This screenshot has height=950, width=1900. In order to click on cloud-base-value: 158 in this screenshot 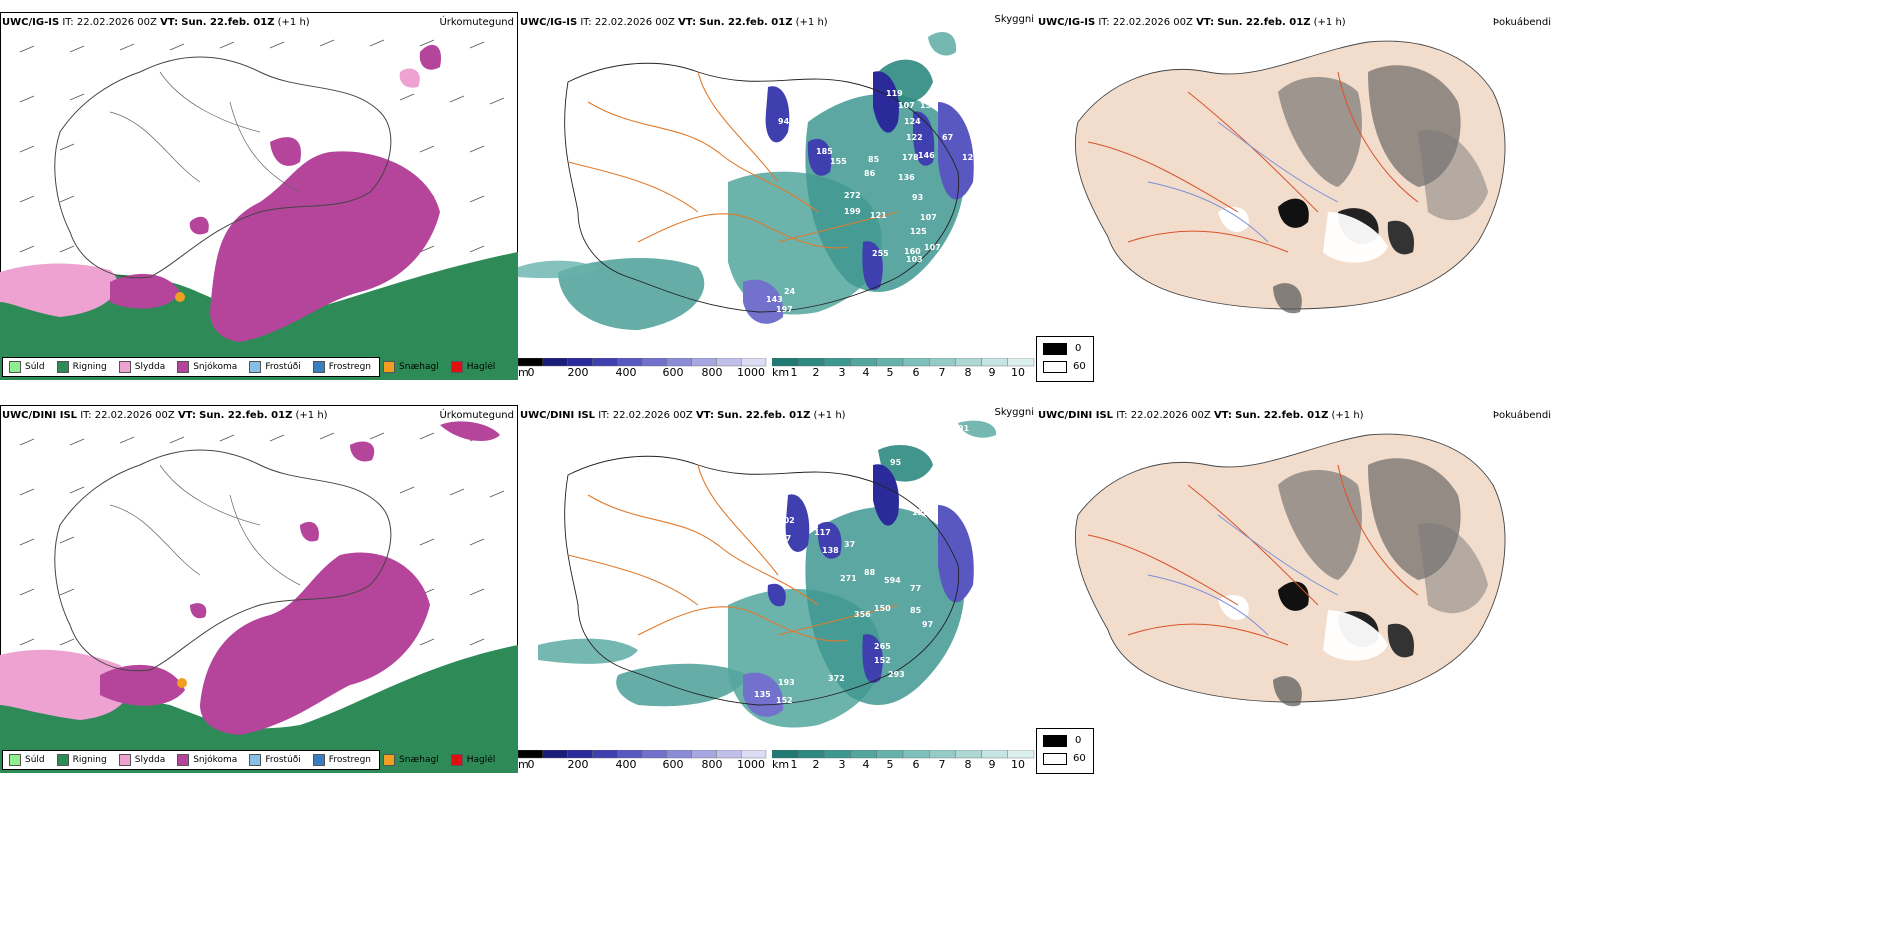, I will do `click(928, 105)`.